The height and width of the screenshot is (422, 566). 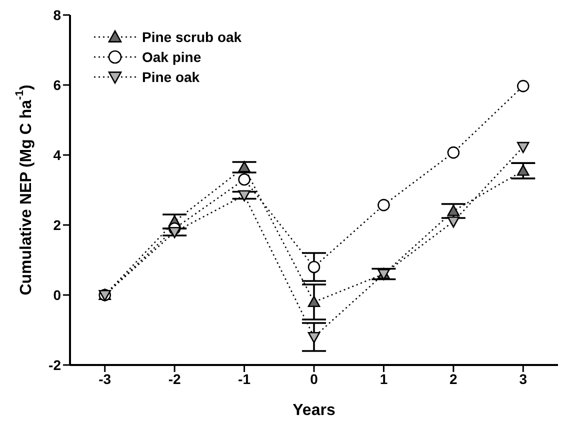 I want to click on y-tick-label: 4, so click(x=57, y=154).